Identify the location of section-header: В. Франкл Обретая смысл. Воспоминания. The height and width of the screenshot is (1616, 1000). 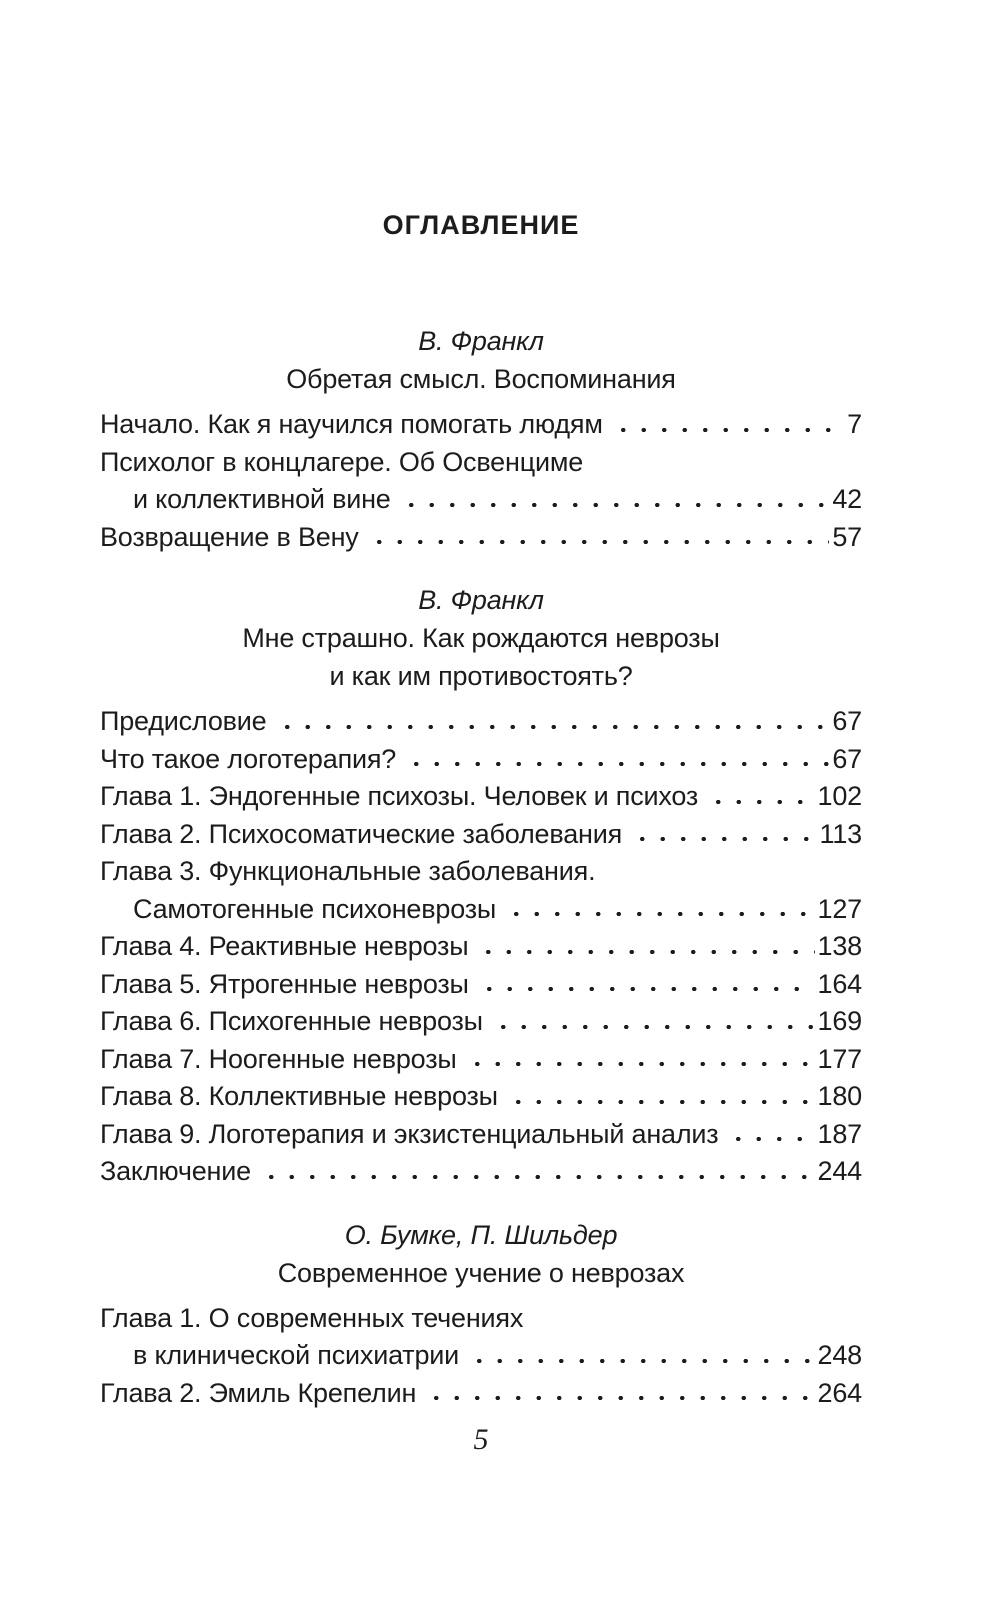
(481, 360).